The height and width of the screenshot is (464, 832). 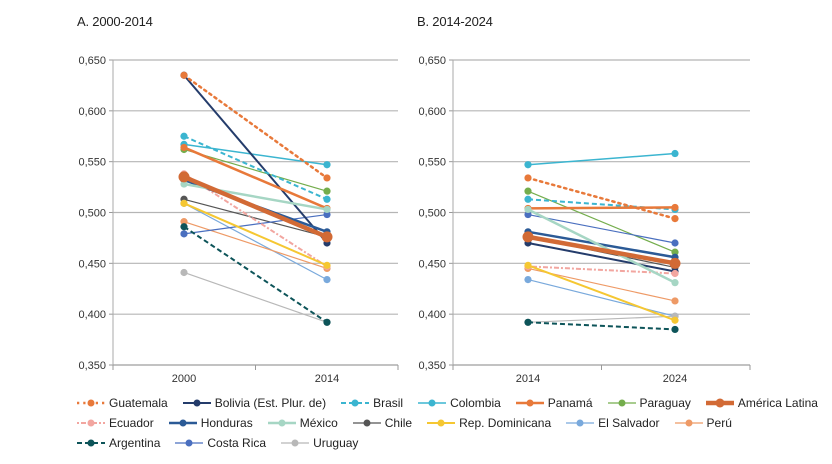 What do you see at coordinates (719, 423) in the screenshot?
I see `legend-label: Perú` at bounding box center [719, 423].